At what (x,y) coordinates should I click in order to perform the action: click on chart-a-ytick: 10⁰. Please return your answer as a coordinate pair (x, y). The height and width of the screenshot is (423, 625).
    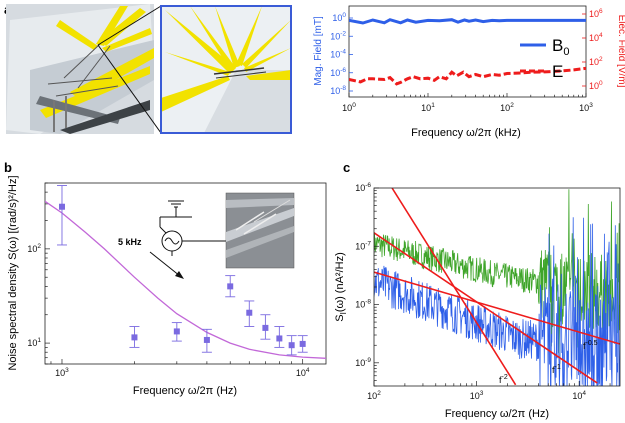
    Looking at the image, I should click on (339, 17).